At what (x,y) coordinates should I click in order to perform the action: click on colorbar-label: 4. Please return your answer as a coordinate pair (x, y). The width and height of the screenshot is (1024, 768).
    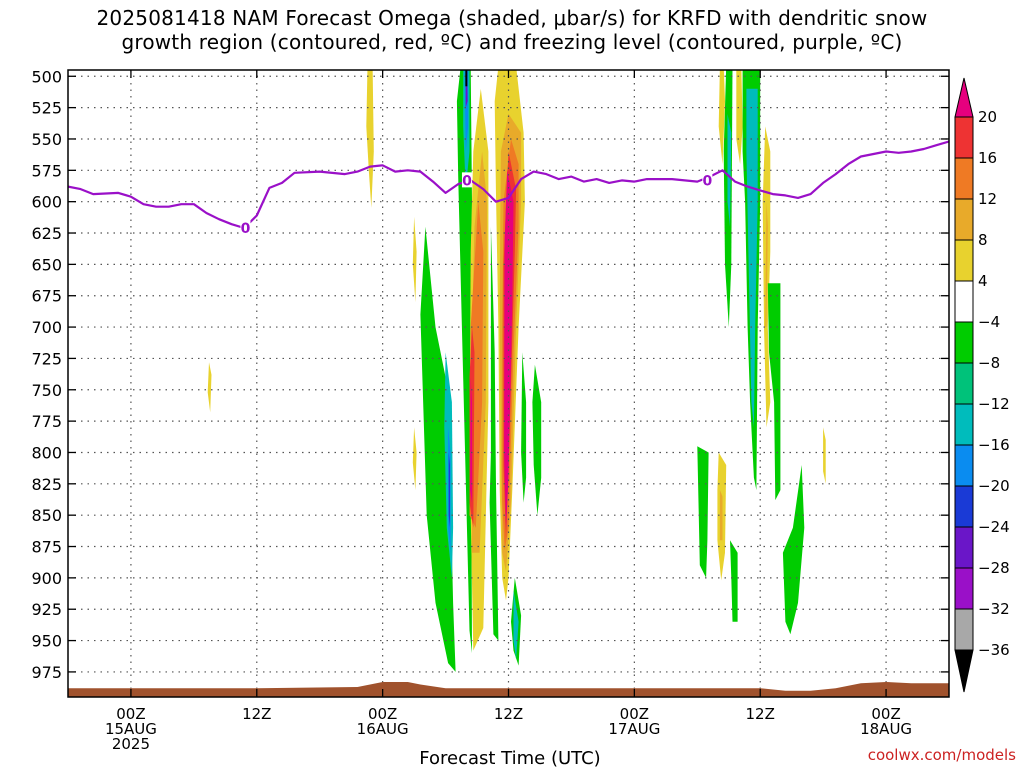
    Looking at the image, I should click on (983, 281).